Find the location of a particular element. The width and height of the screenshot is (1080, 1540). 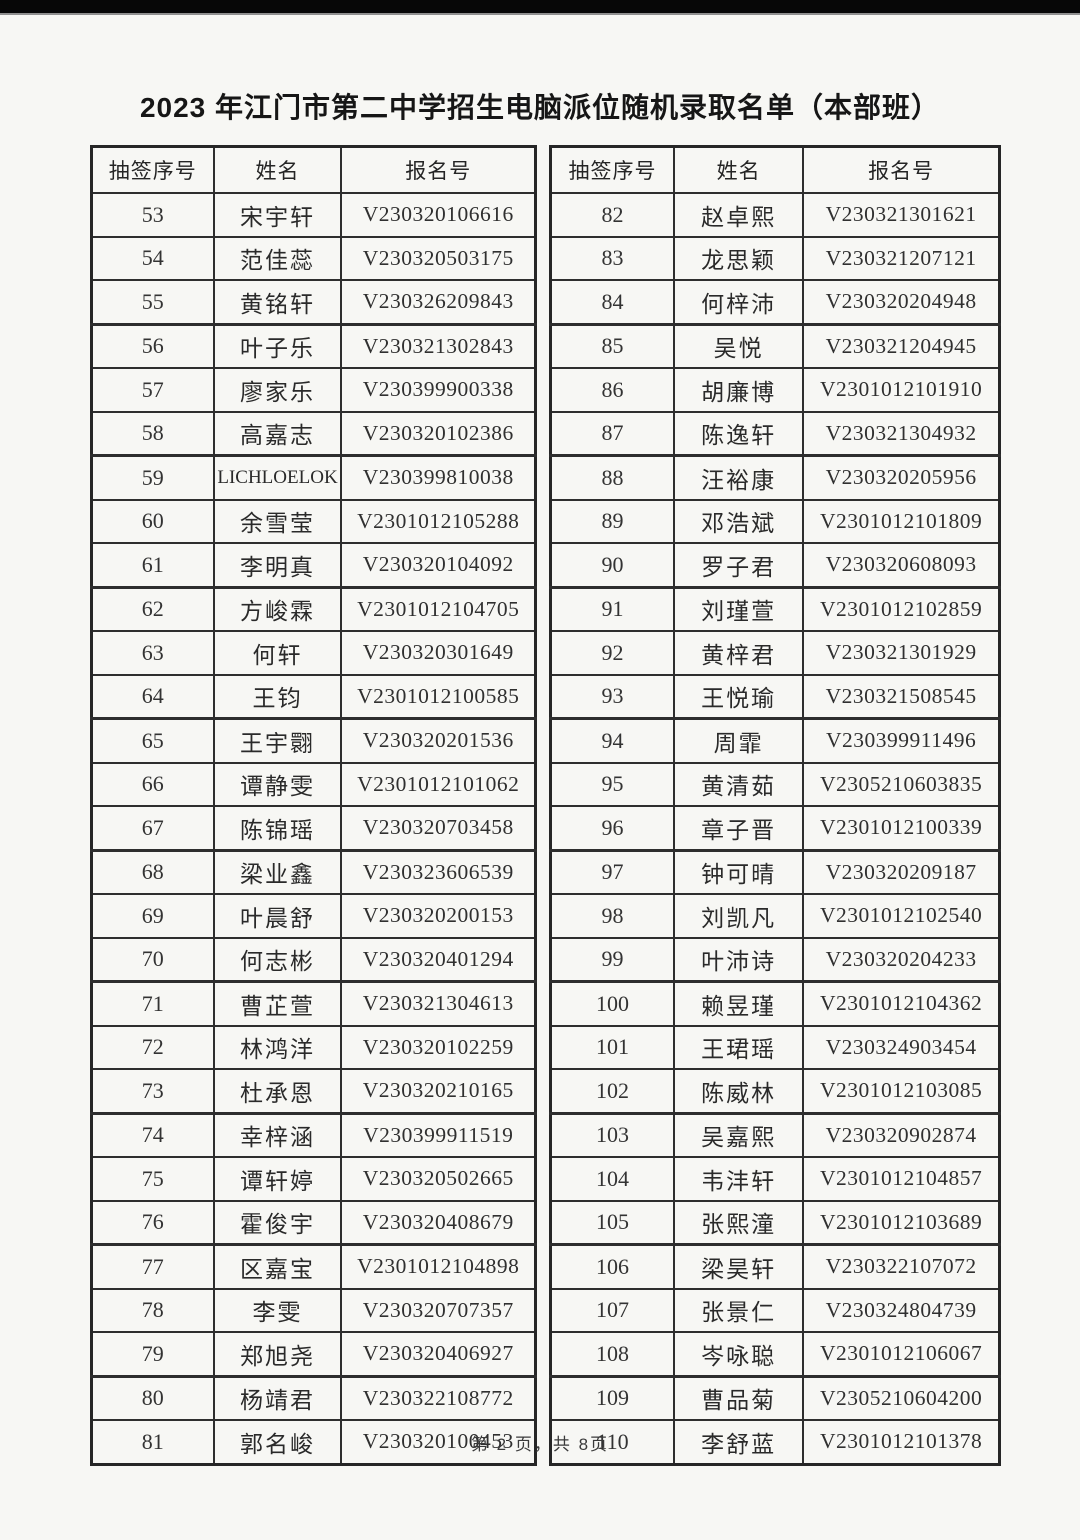

table-row: 61 李明真 V230320104092 is located at coordinates (313, 565).